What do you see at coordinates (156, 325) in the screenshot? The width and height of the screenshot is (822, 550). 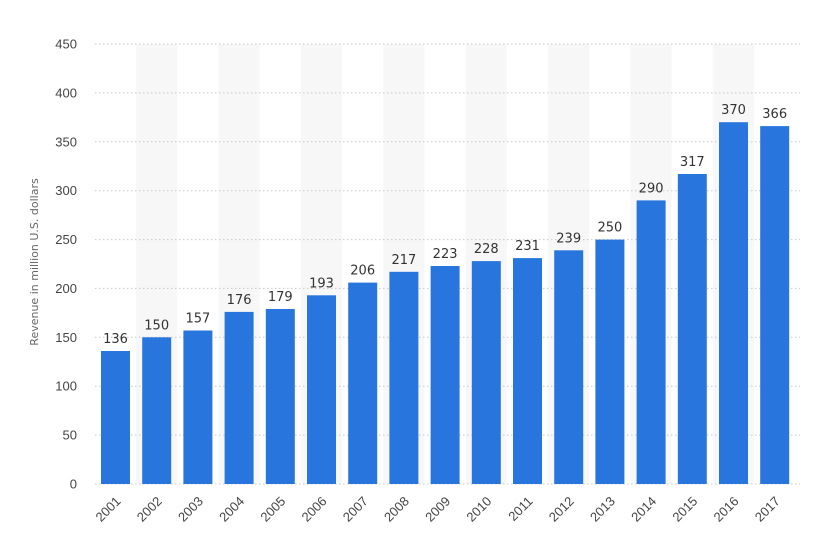 I see `data-label: 150` at bounding box center [156, 325].